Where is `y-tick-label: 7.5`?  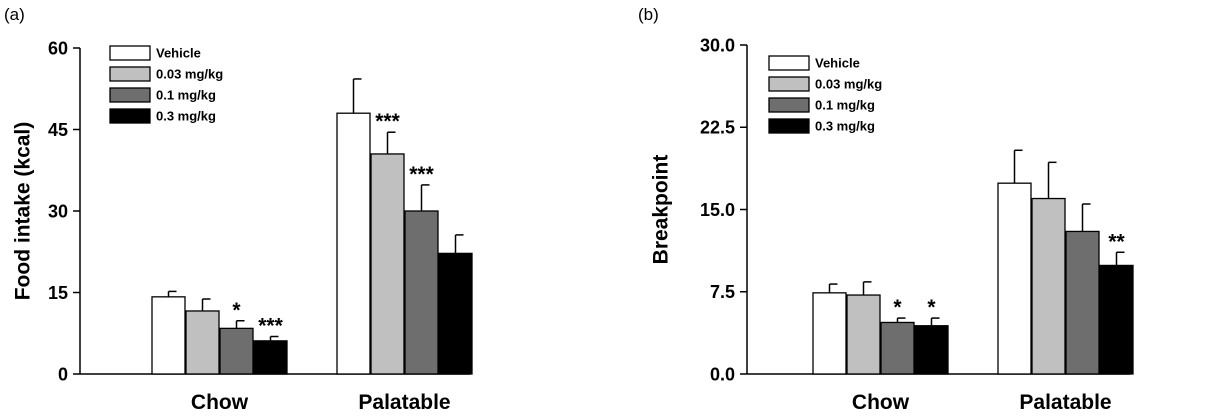
y-tick-label: 7.5 is located at coordinates (722, 292).